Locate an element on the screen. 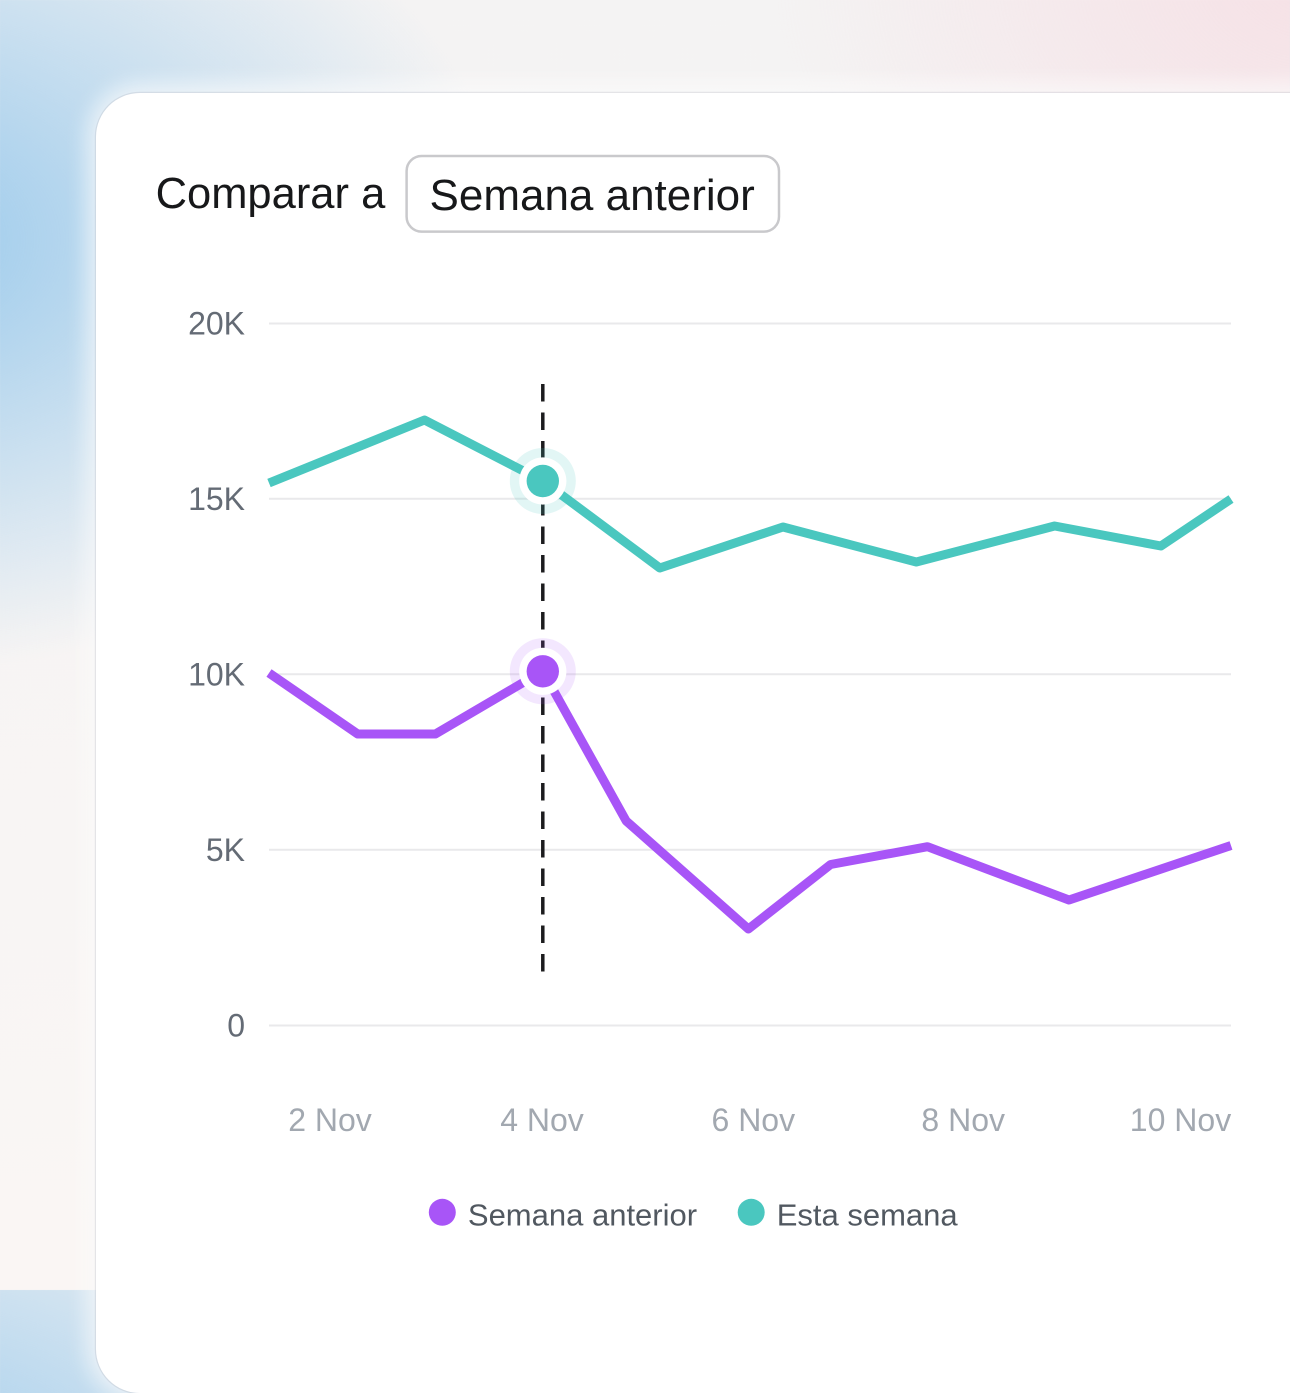 The image size is (1290, 1393). svg-text: 6 Nov is located at coordinates (754, 1120).